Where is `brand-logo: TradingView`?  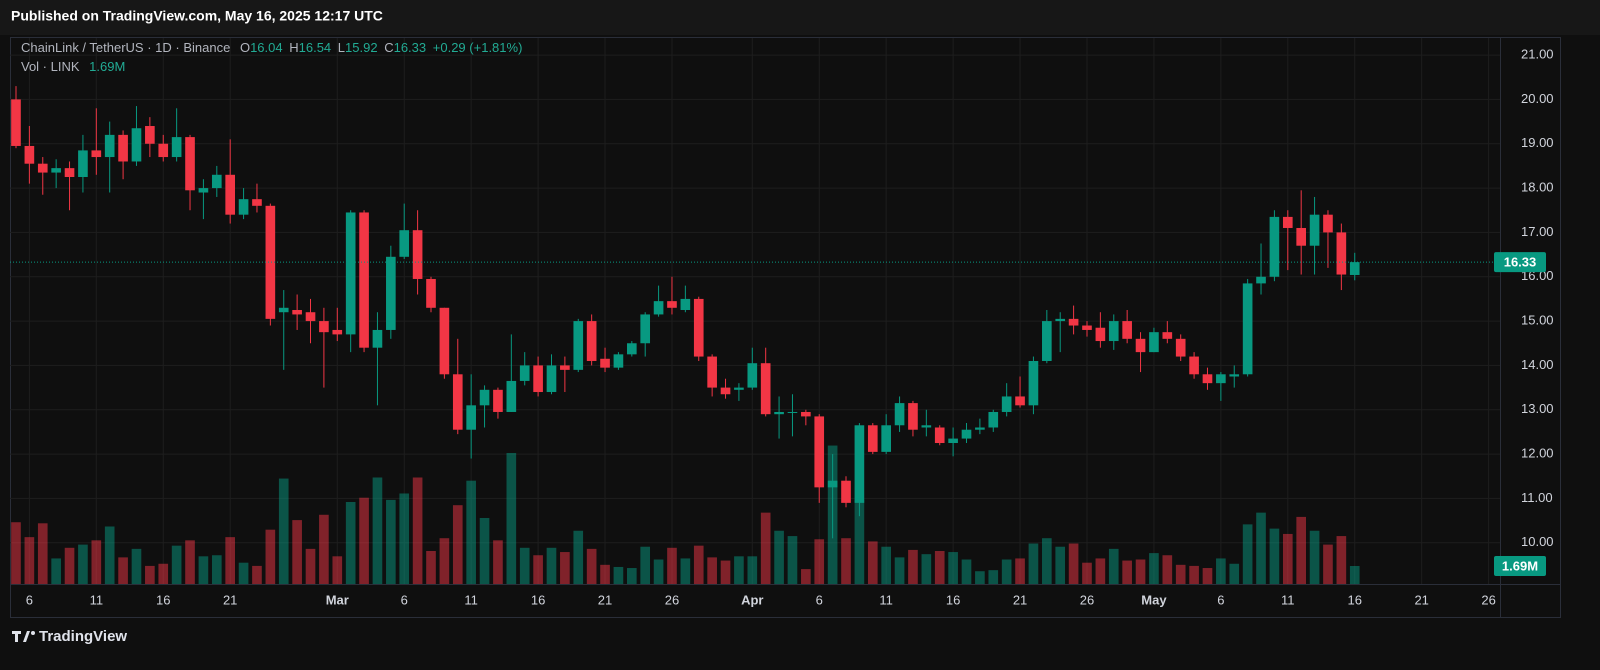
brand-logo: TradingView is located at coordinates (69, 636).